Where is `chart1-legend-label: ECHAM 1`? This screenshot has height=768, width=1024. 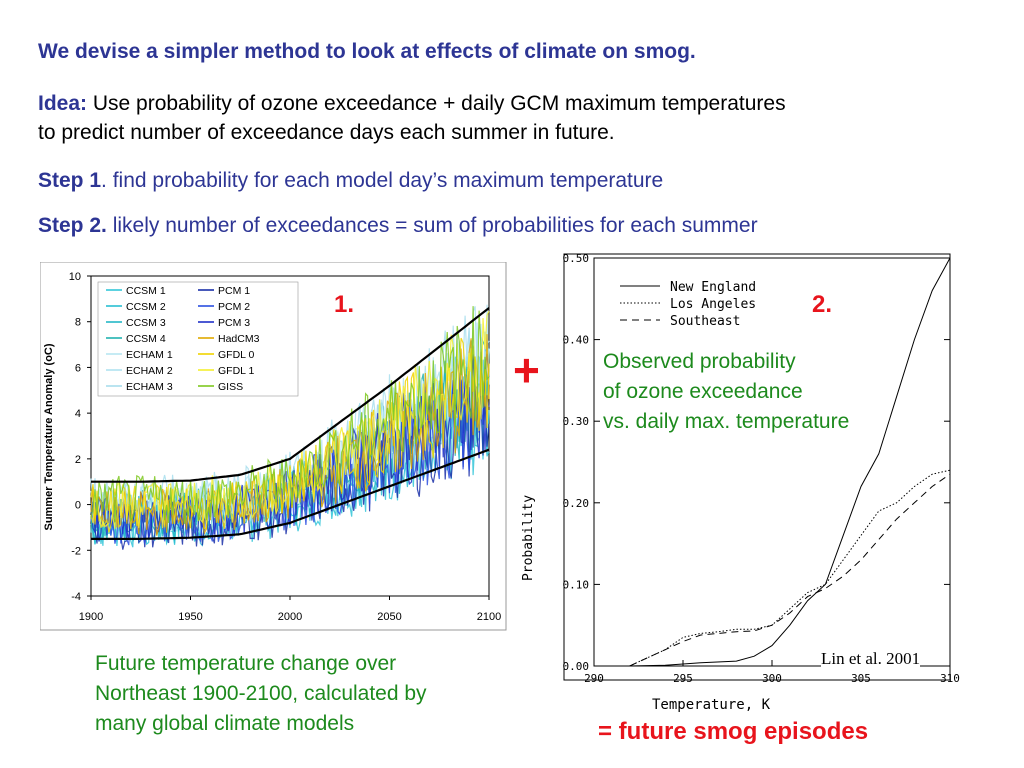
chart1-legend-label: ECHAM 1 is located at coordinates (149, 355).